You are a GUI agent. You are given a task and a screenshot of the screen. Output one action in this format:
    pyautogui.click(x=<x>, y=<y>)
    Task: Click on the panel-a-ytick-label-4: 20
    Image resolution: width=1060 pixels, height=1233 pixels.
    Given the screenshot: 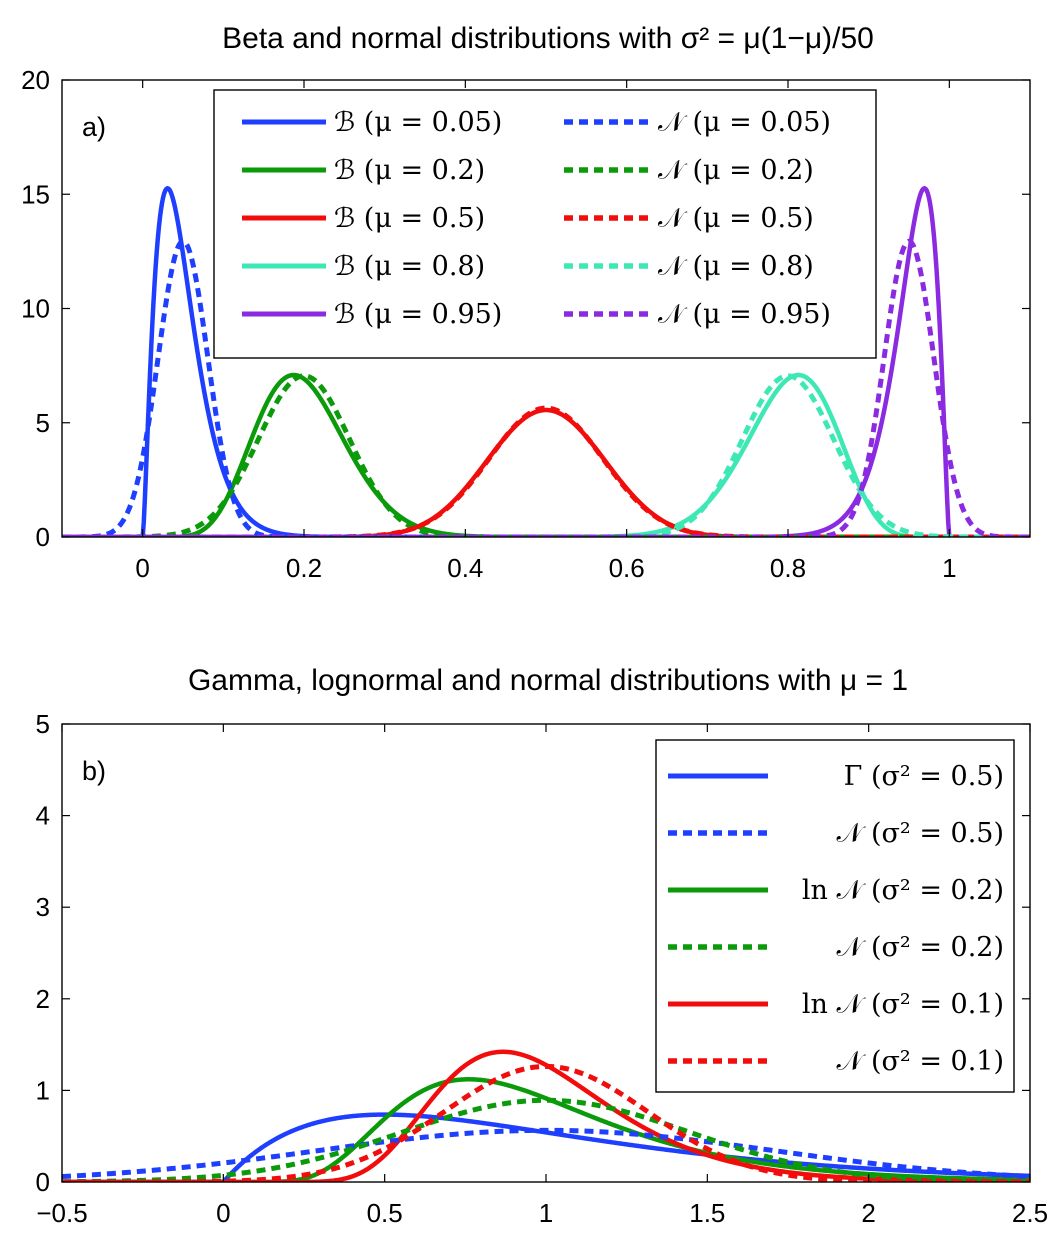 What is the action you would take?
    pyautogui.click(x=35, y=80)
    